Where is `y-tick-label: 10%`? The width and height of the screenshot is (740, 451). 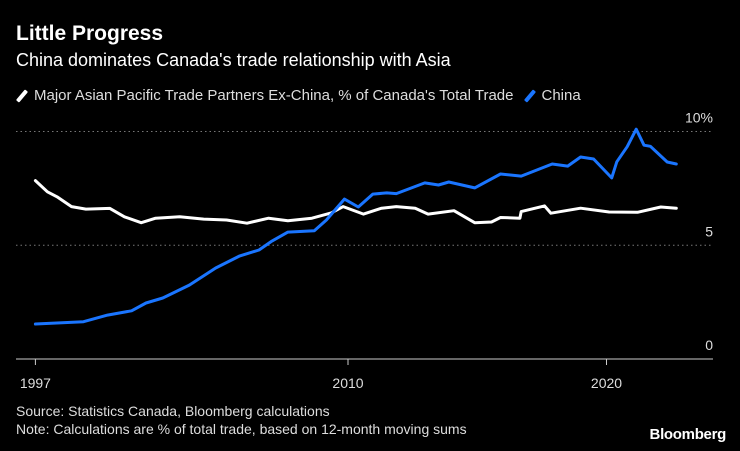 y-tick-label: 10% is located at coordinates (699, 118).